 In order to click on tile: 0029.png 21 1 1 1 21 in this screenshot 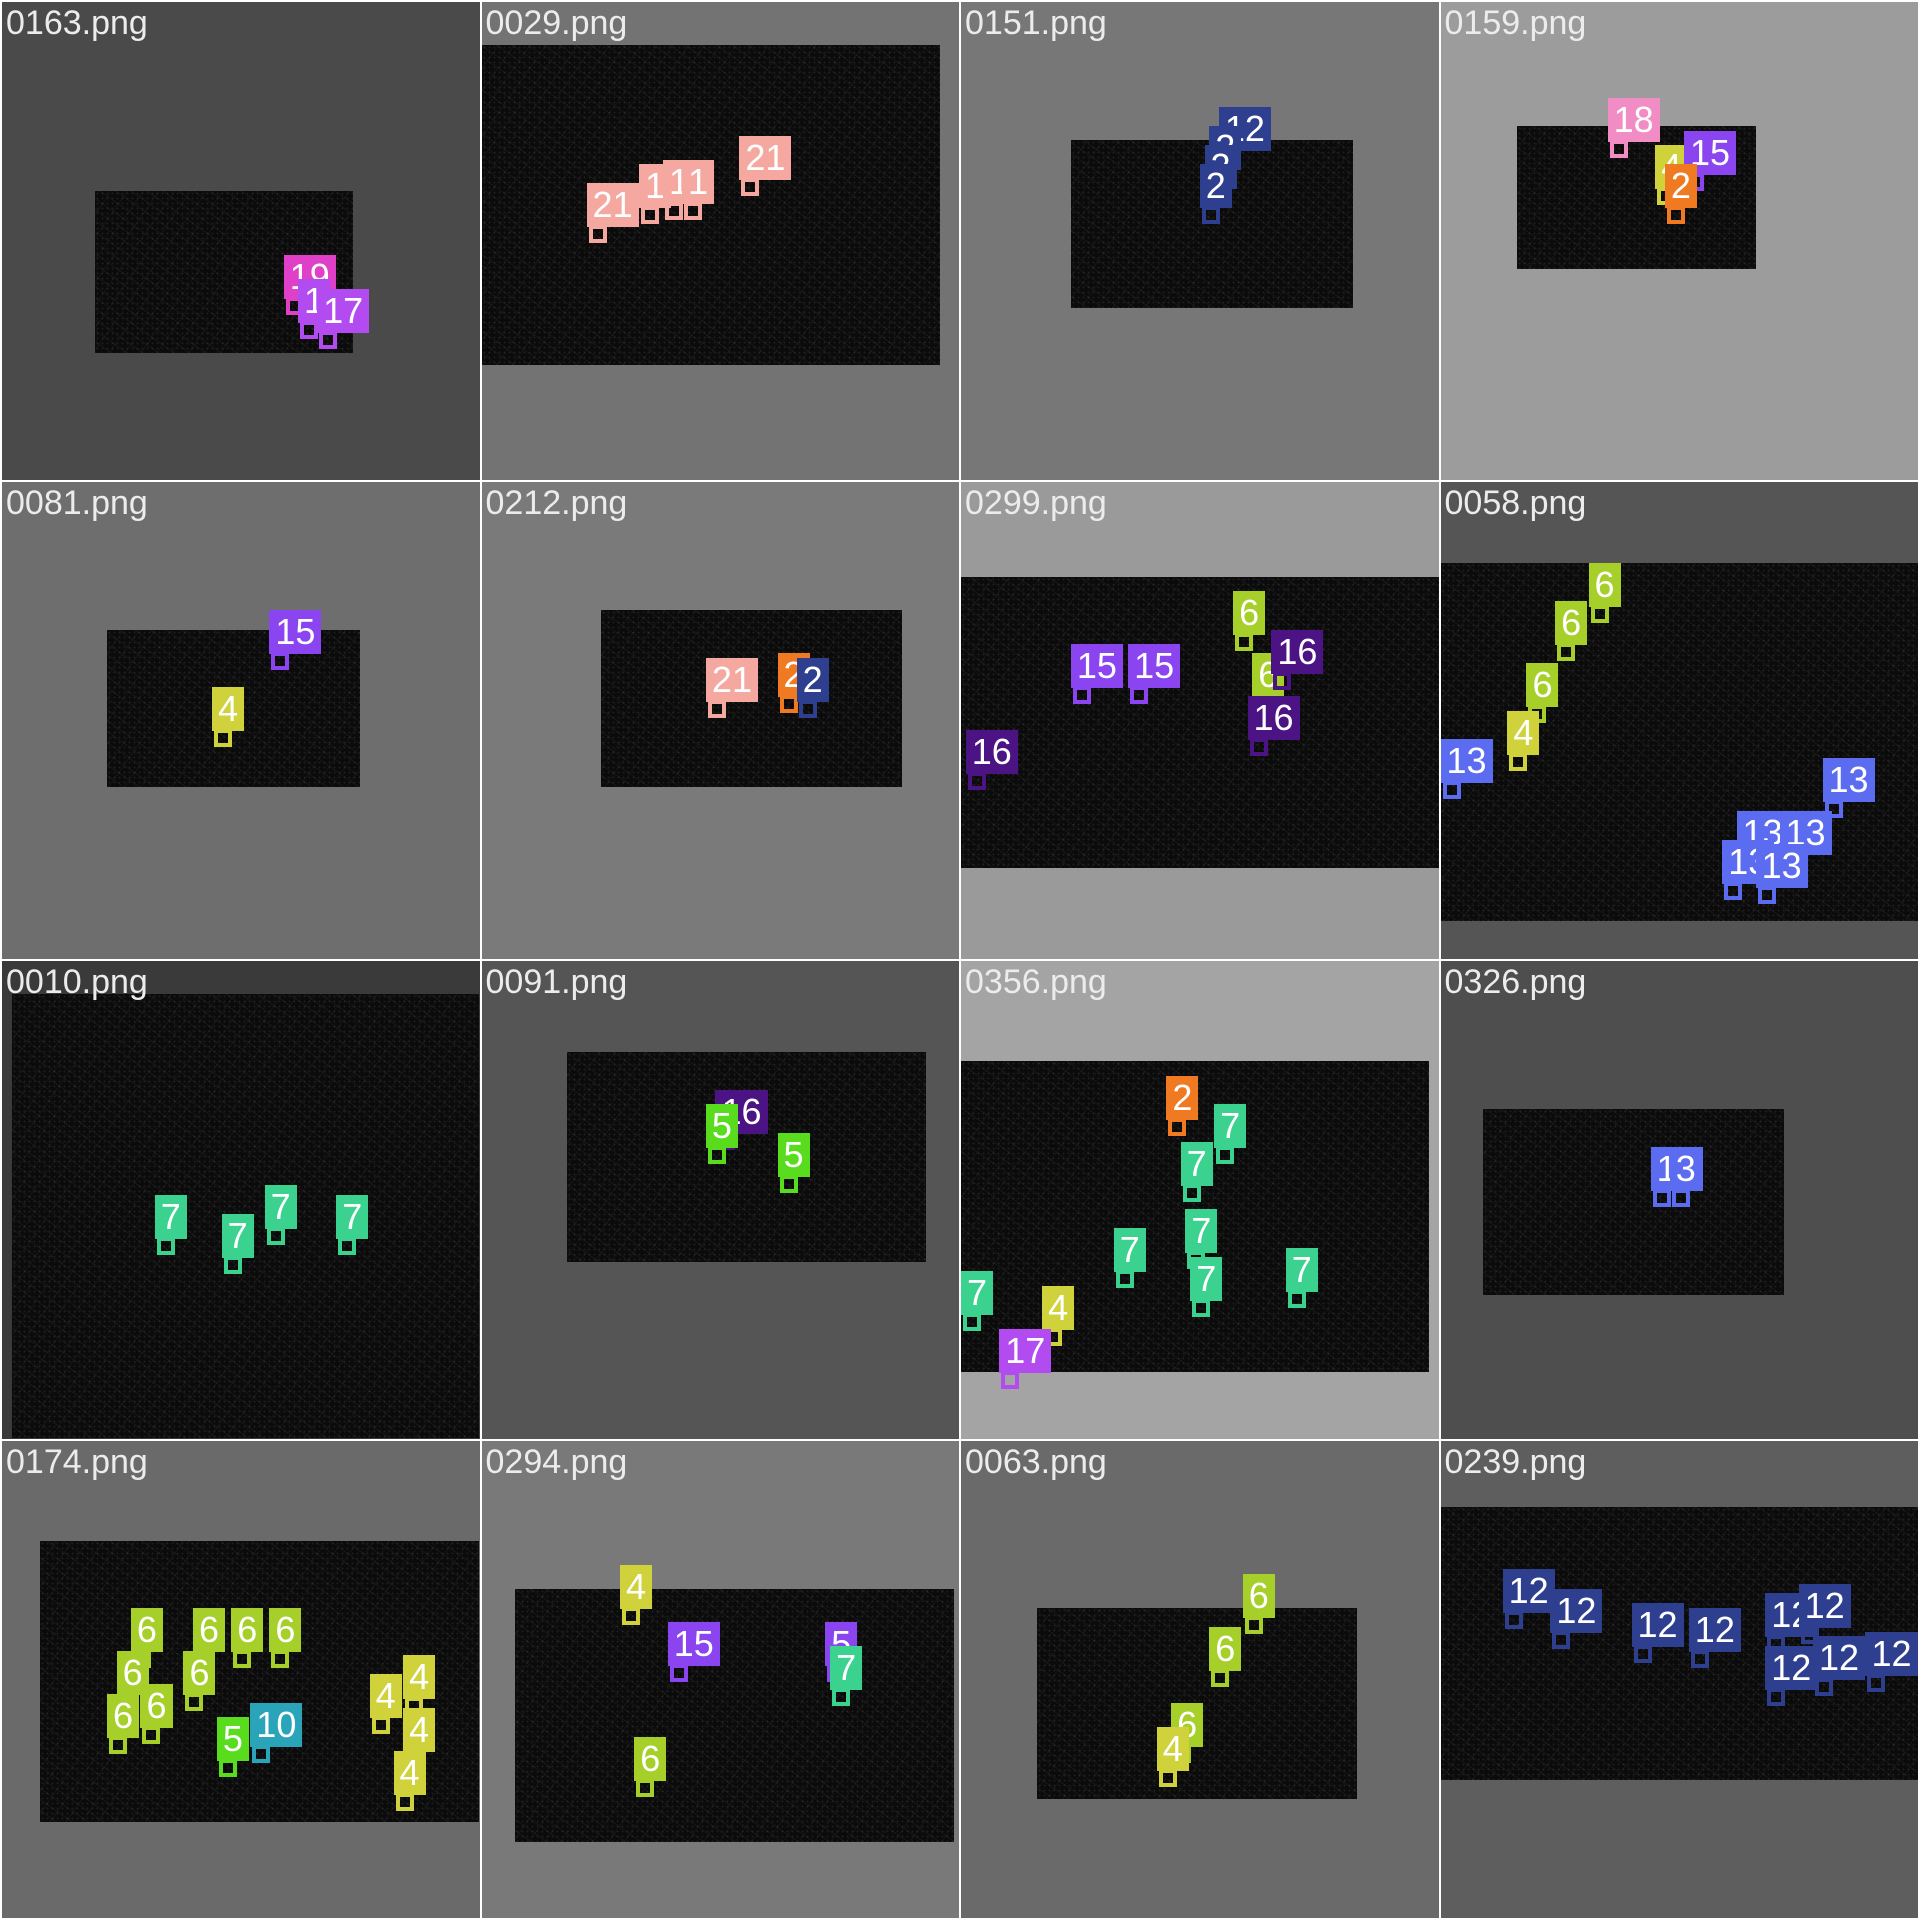, I will do `click(720, 241)`.